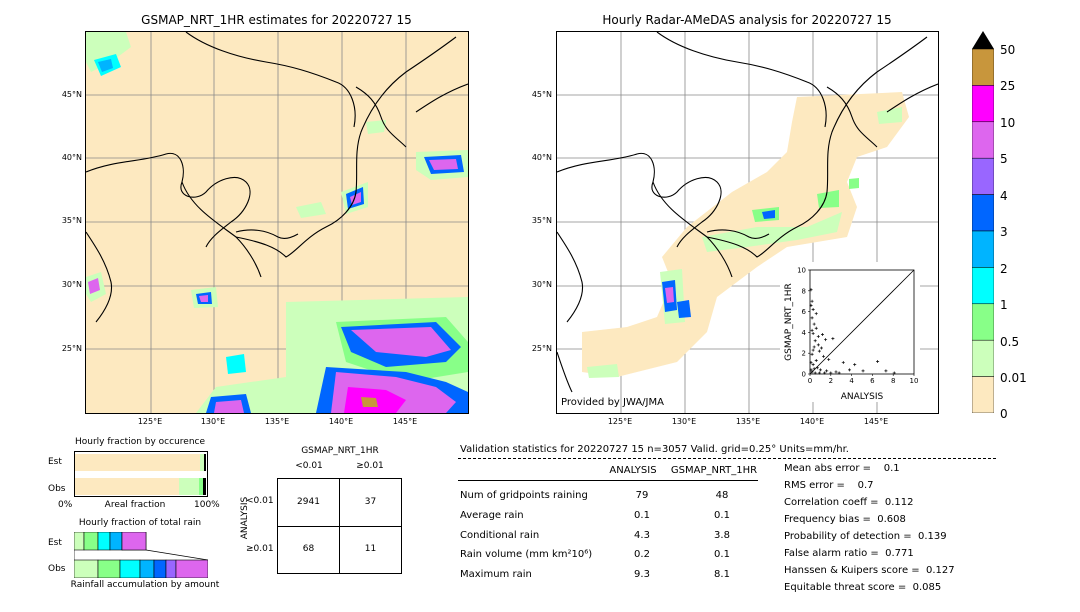 The width and height of the screenshot is (1080, 612). What do you see at coordinates (541, 157) in the screenshot?
I see `right-lat-tick: 40°N` at bounding box center [541, 157].